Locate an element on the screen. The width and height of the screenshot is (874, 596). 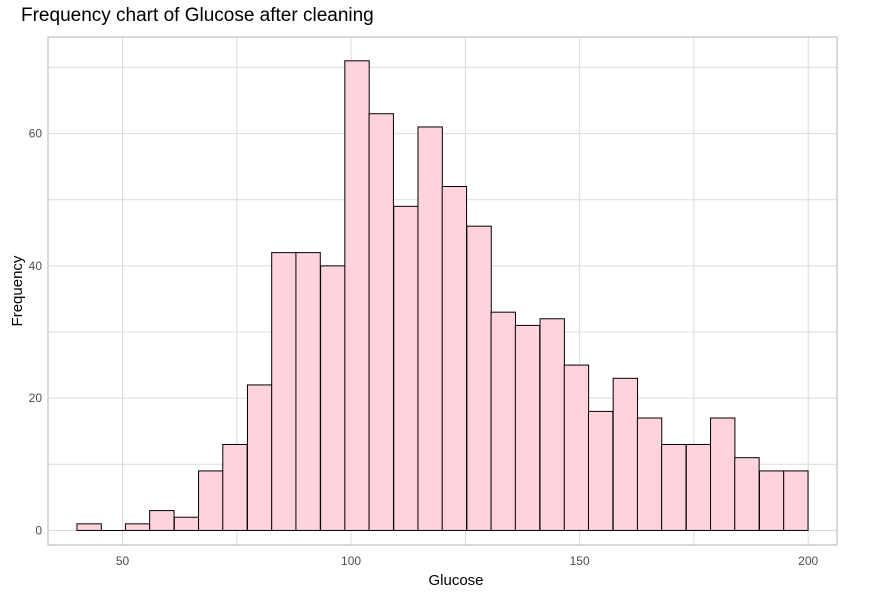
x-tick-label: 50 is located at coordinates (123, 561).